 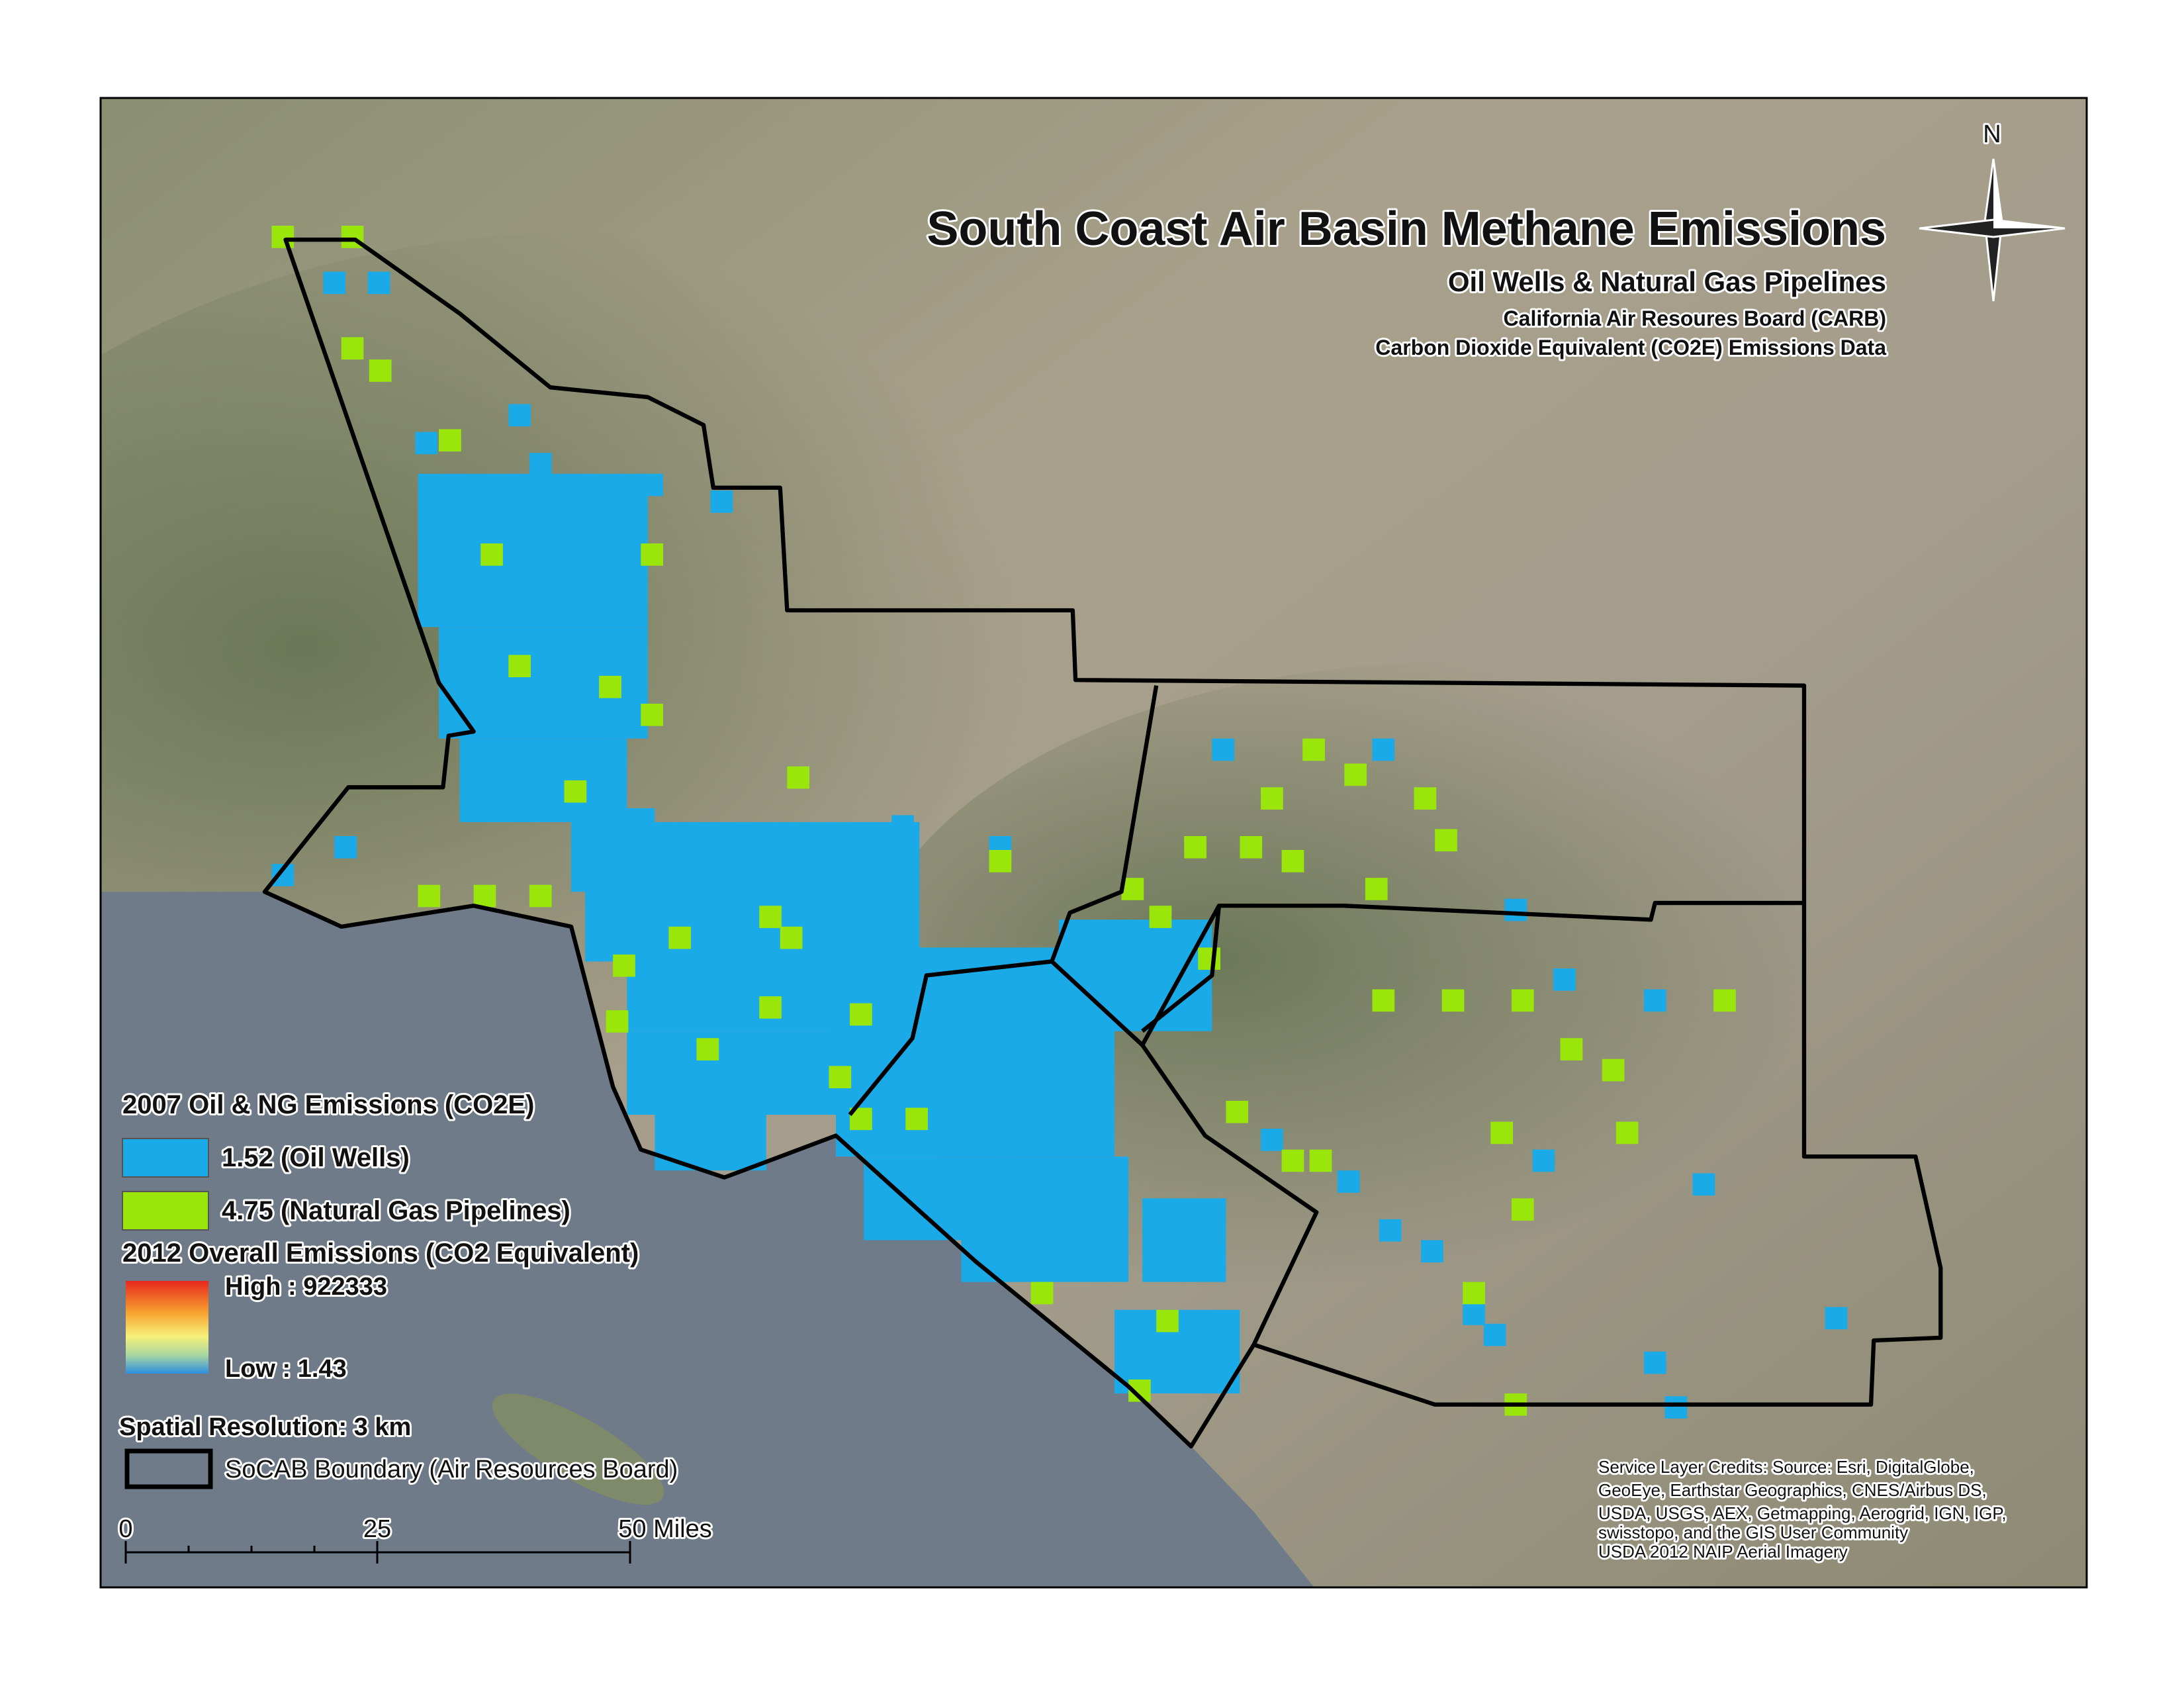 I want to click on resolution: Spatial Resolution: 3 km, so click(x=265, y=1427).